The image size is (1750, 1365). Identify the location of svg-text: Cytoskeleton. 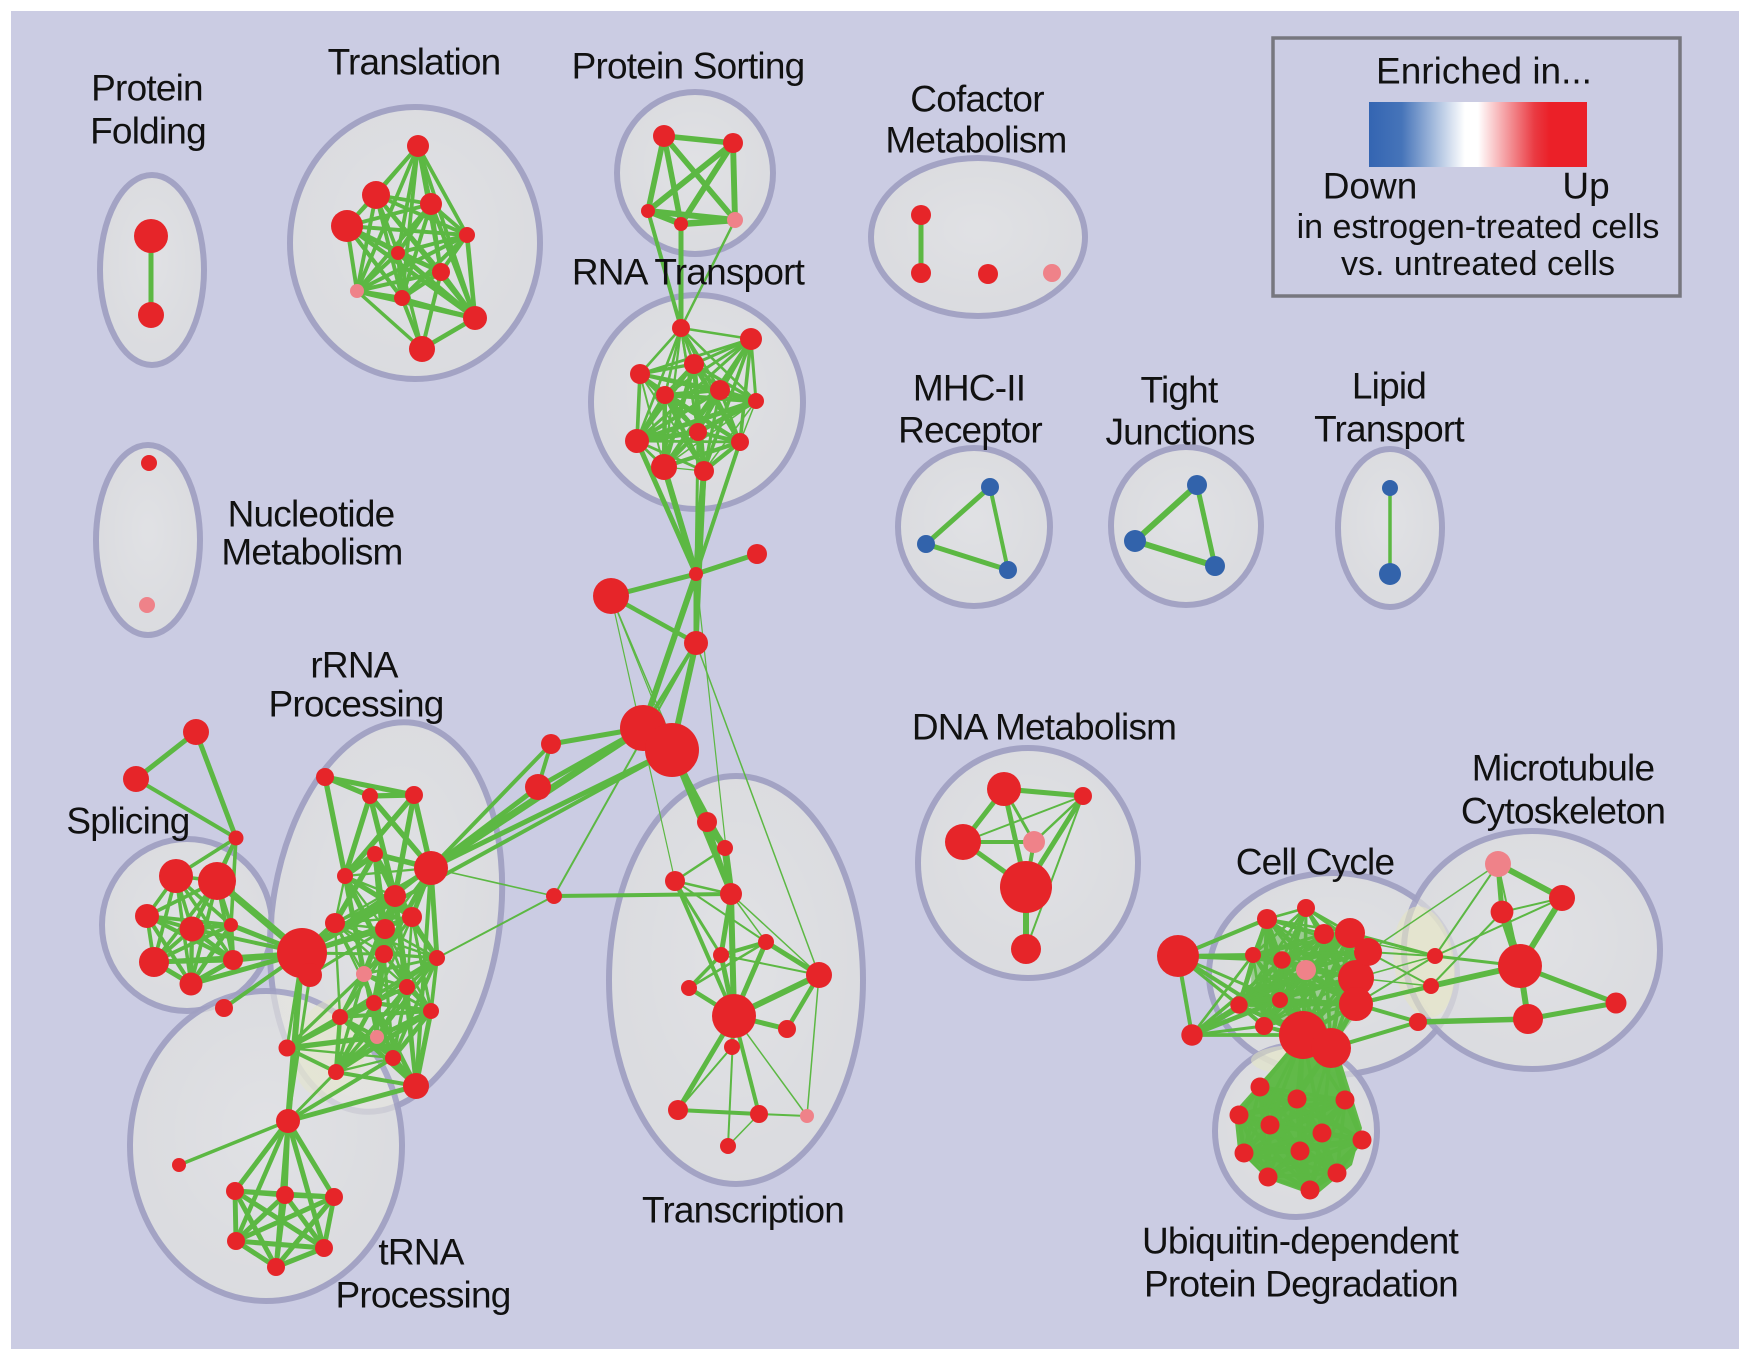
(1563, 811).